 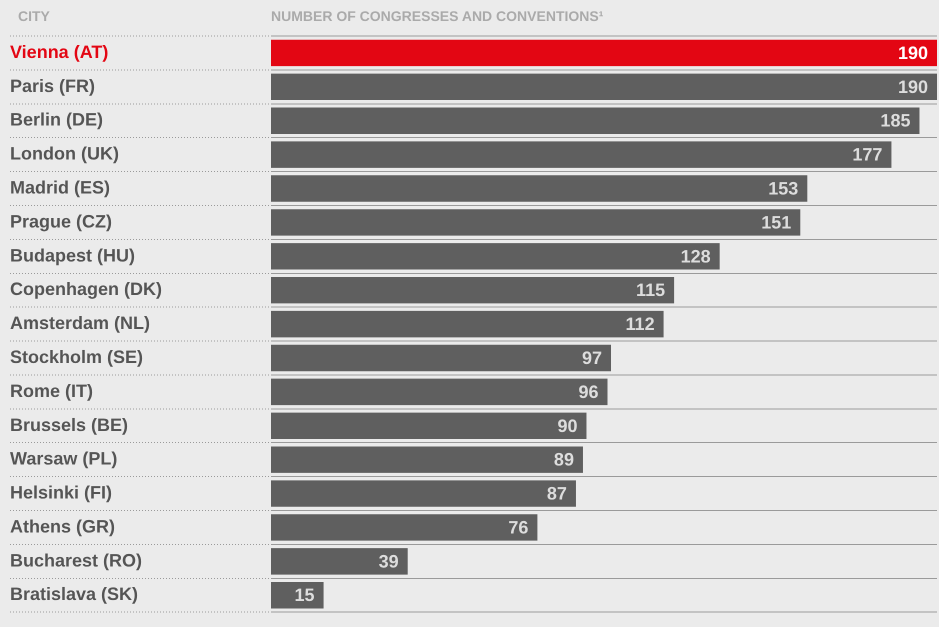 I want to click on y-tick-label: Berlin (DE), so click(x=57, y=120).